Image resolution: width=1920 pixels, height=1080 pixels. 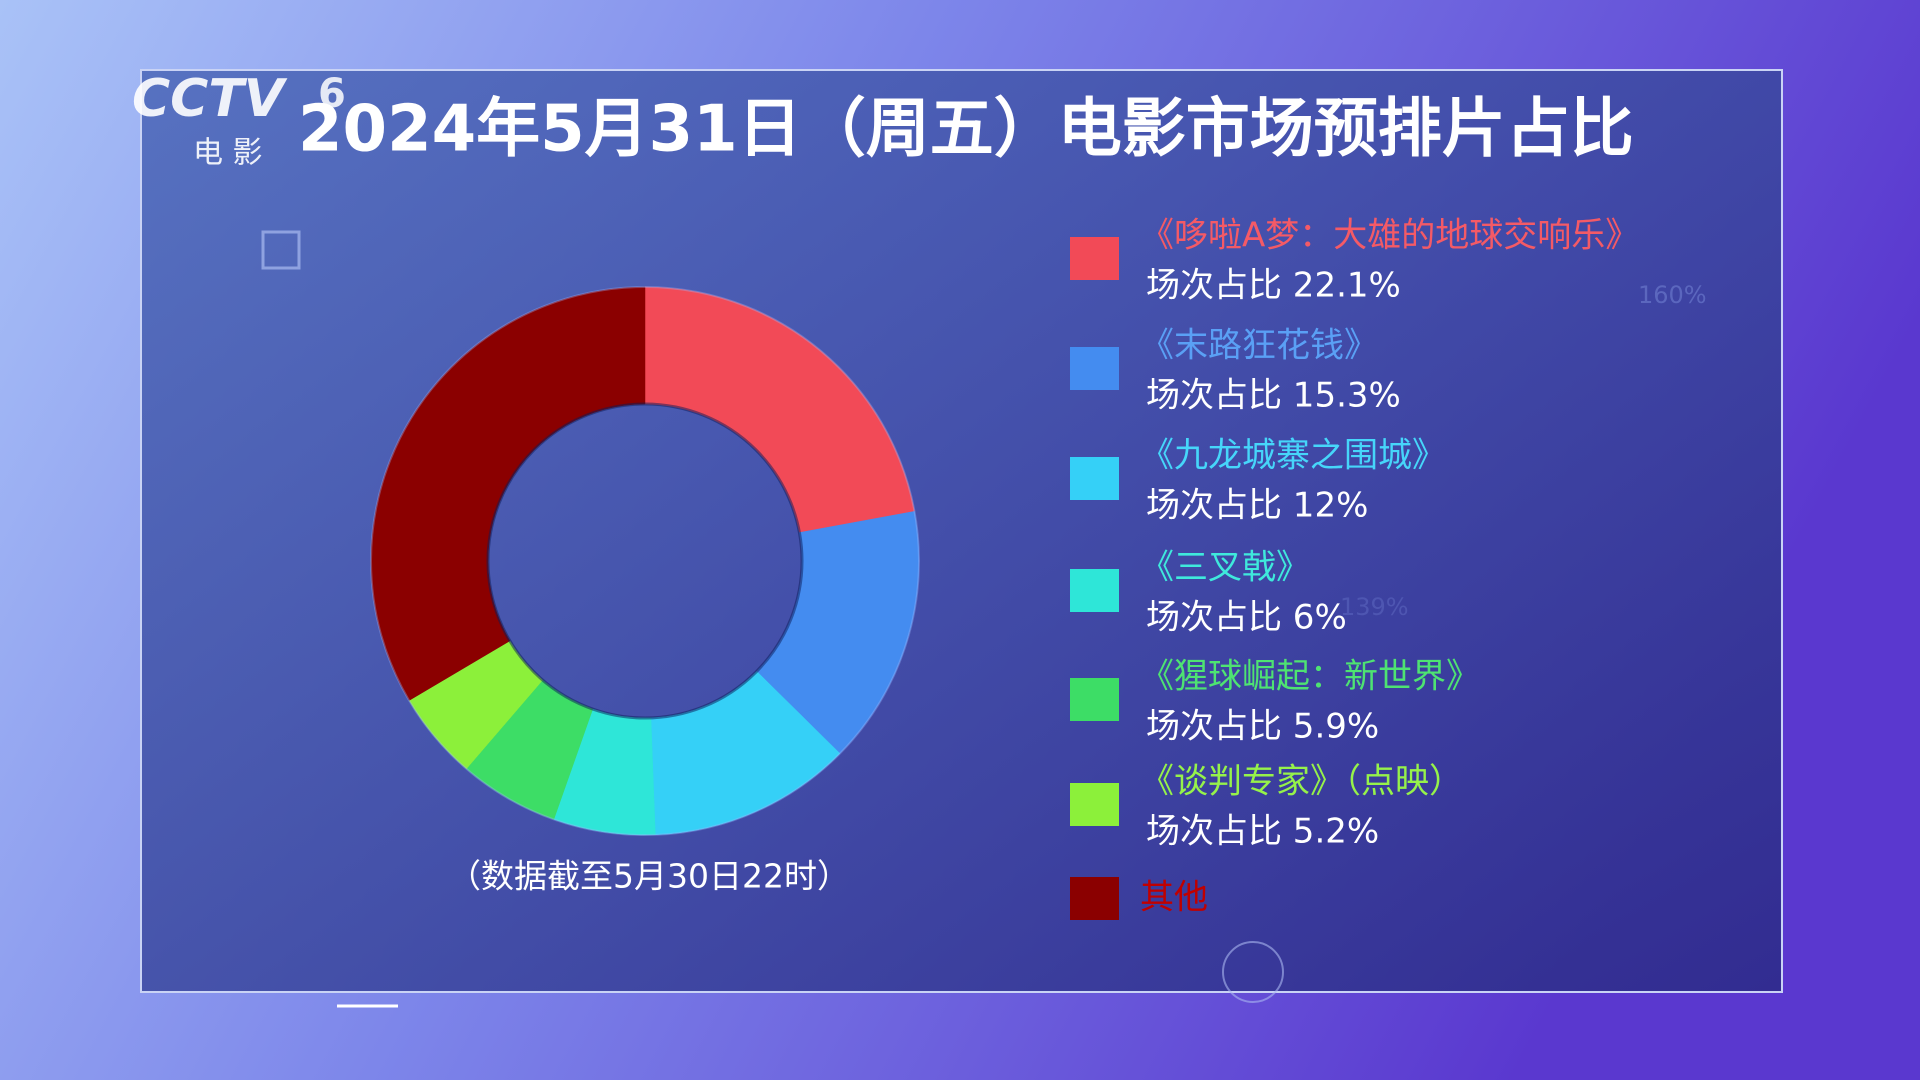 What do you see at coordinates (1262, 832) in the screenshot?
I see `value-label: 场次占比 5.2%` at bounding box center [1262, 832].